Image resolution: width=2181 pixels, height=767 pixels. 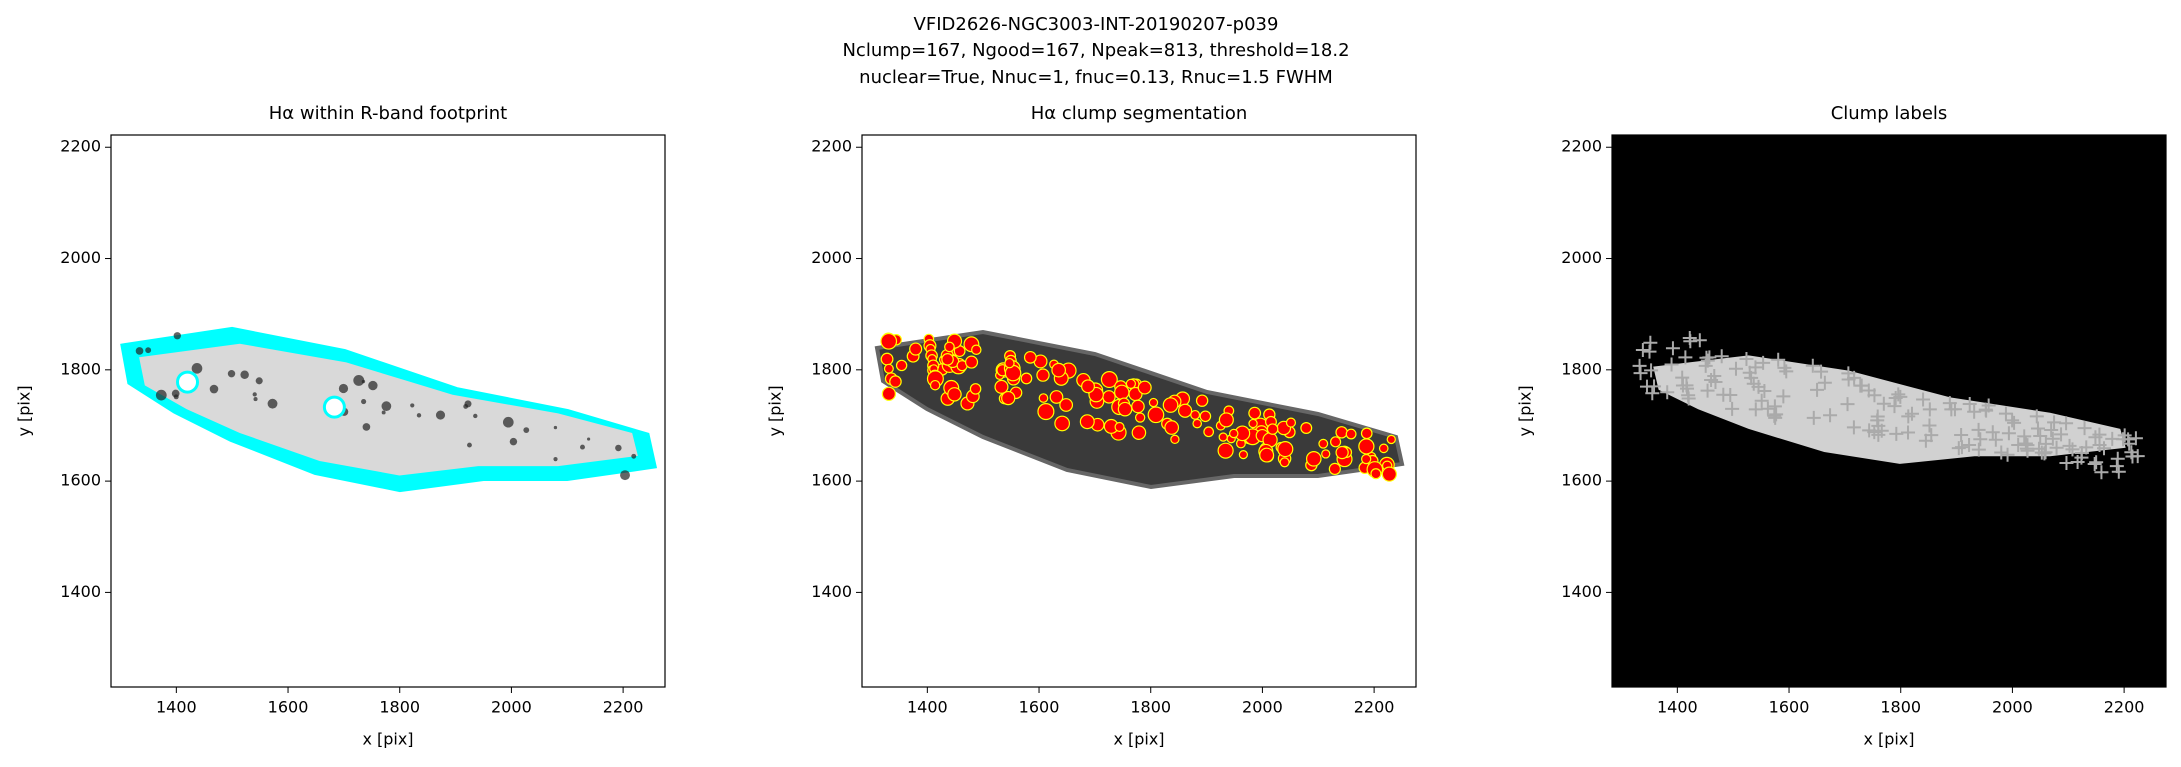 What do you see at coordinates (1096, 24) in the screenshot?
I see `figure-title: VFID2626-NGC3003-INT-20190207-p039` at bounding box center [1096, 24].